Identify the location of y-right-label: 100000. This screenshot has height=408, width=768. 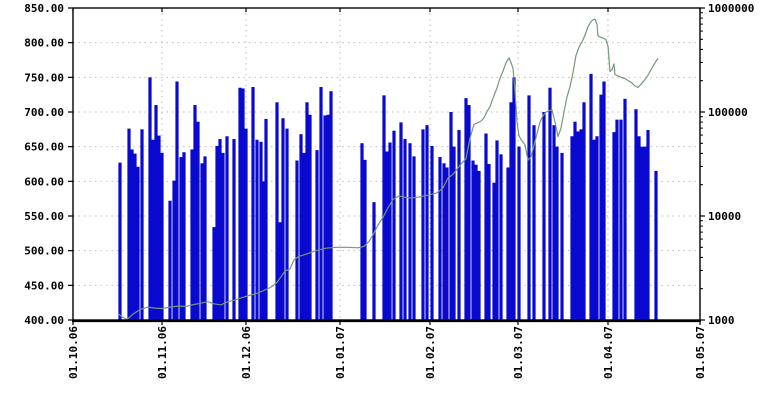
(728, 112).